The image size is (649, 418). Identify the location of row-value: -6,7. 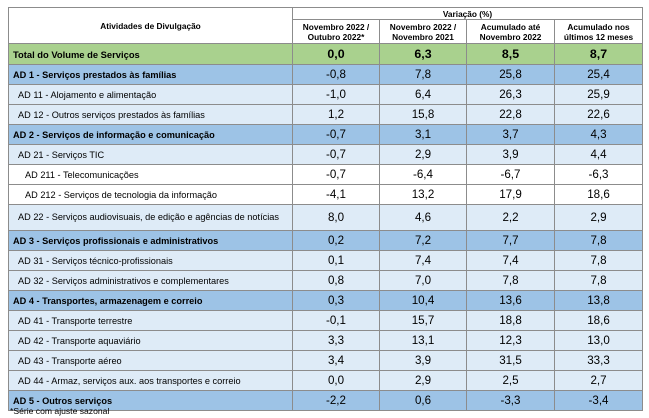
(510, 174).